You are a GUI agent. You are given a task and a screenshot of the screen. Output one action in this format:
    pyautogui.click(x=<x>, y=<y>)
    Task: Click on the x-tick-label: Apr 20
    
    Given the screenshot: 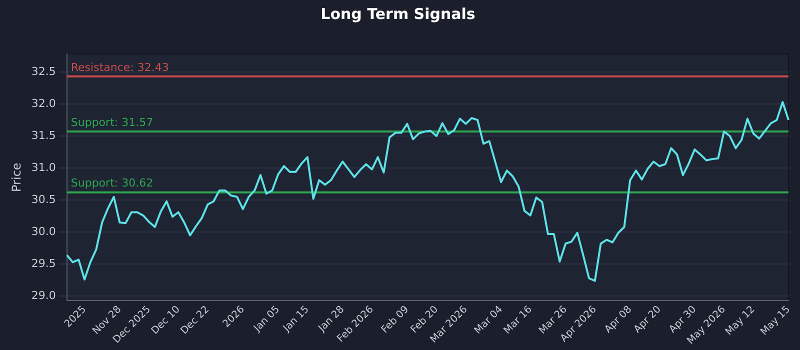 What is the action you would take?
    pyautogui.click(x=648, y=320)
    